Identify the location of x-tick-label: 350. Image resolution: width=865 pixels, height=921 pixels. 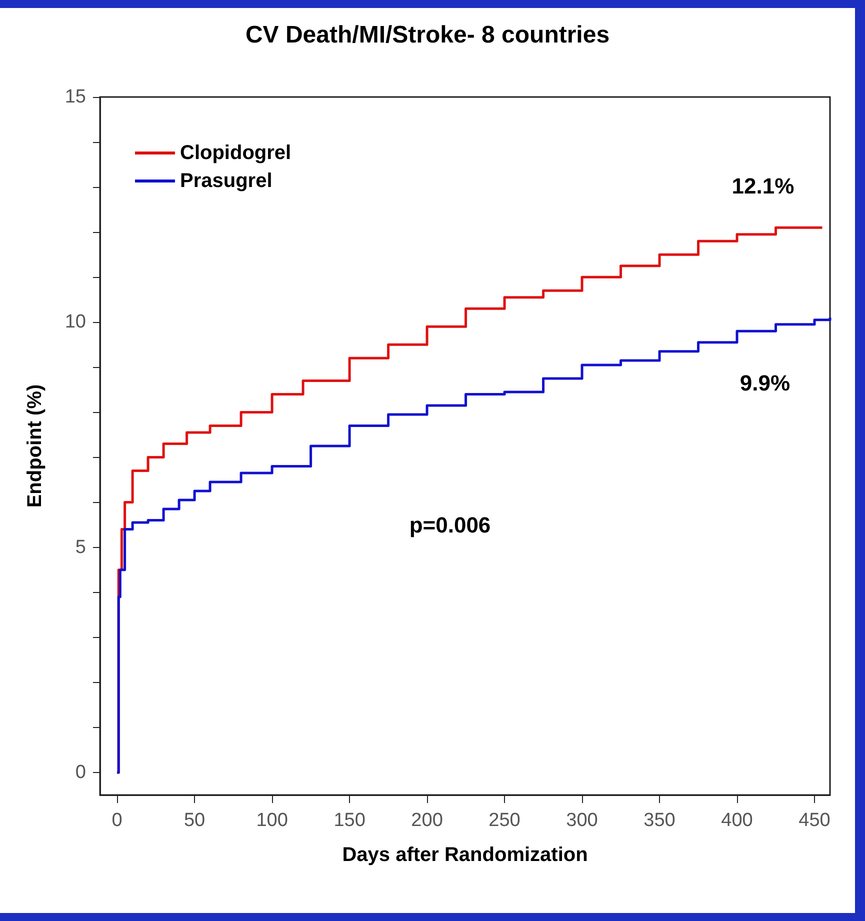
(660, 820).